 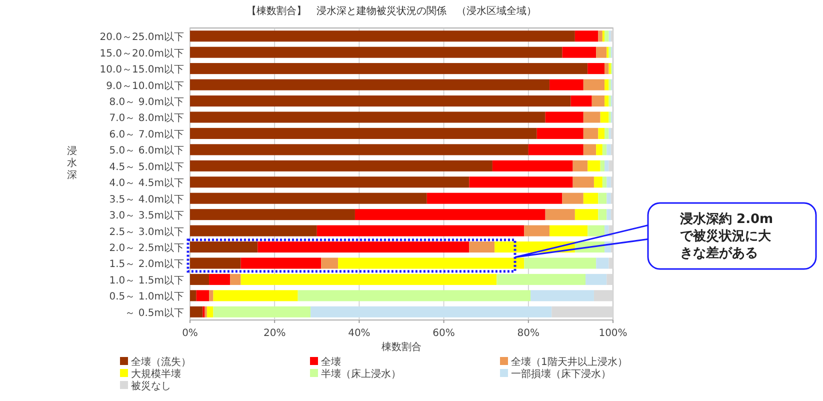 What do you see at coordinates (146, 199) in the screenshot?
I see `y-tick-label: 3.5～ 4.0m以下` at bounding box center [146, 199].